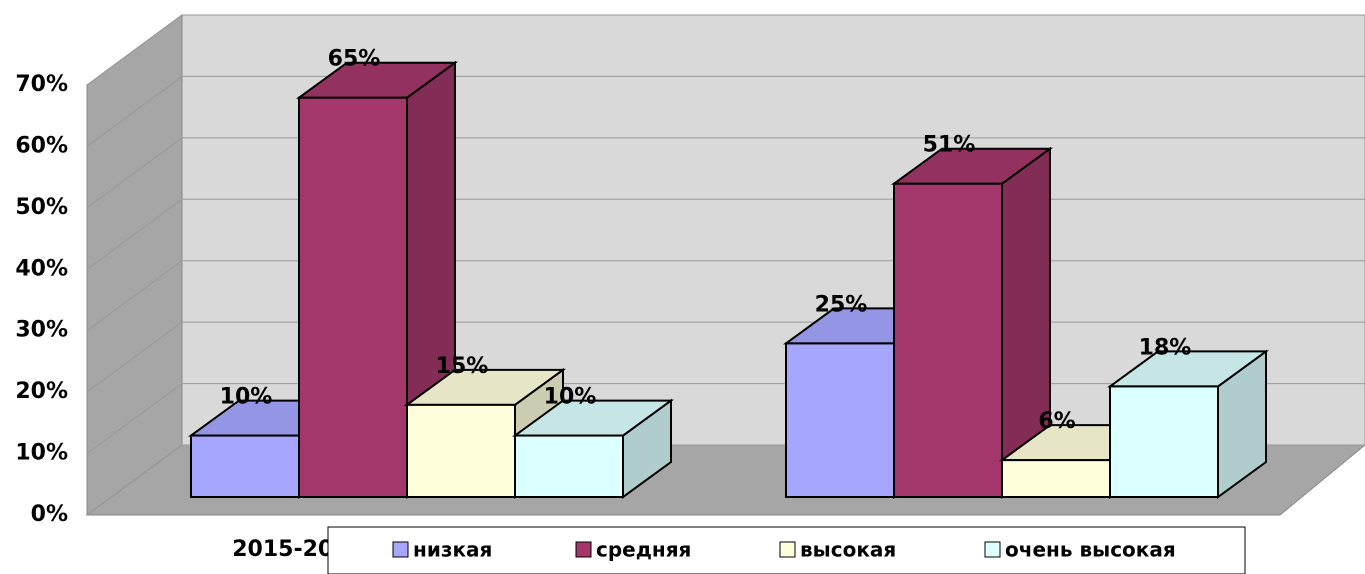 This screenshot has height=574, width=1365. What do you see at coordinates (949, 145) in the screenshot?
I see `data-label: 51%` at bounding box center [949, 145].